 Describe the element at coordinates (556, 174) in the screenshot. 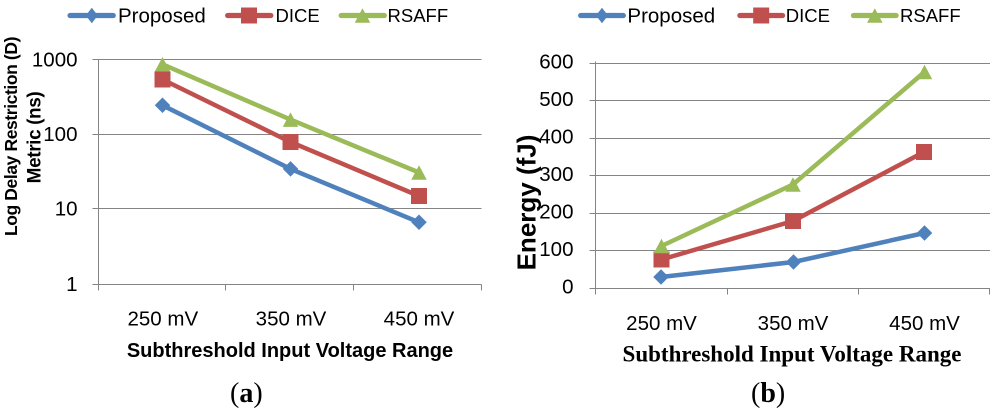

I see `svg-text: 300` at that location.